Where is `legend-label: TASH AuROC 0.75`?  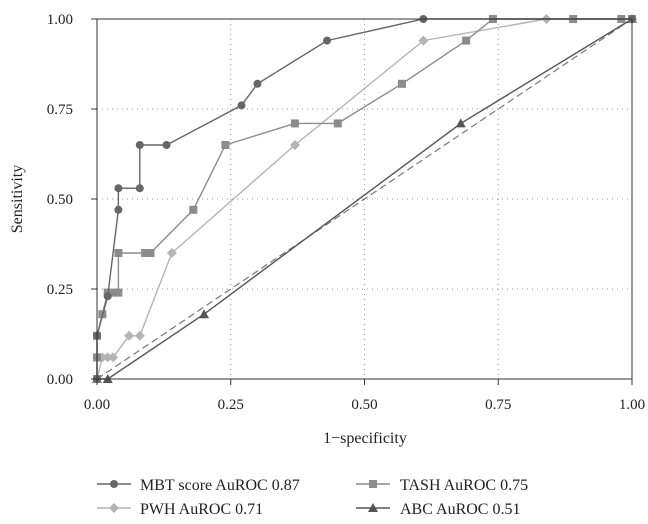 legend-label: TASH AuROC 0.75 is located at coordinates (464, 485).